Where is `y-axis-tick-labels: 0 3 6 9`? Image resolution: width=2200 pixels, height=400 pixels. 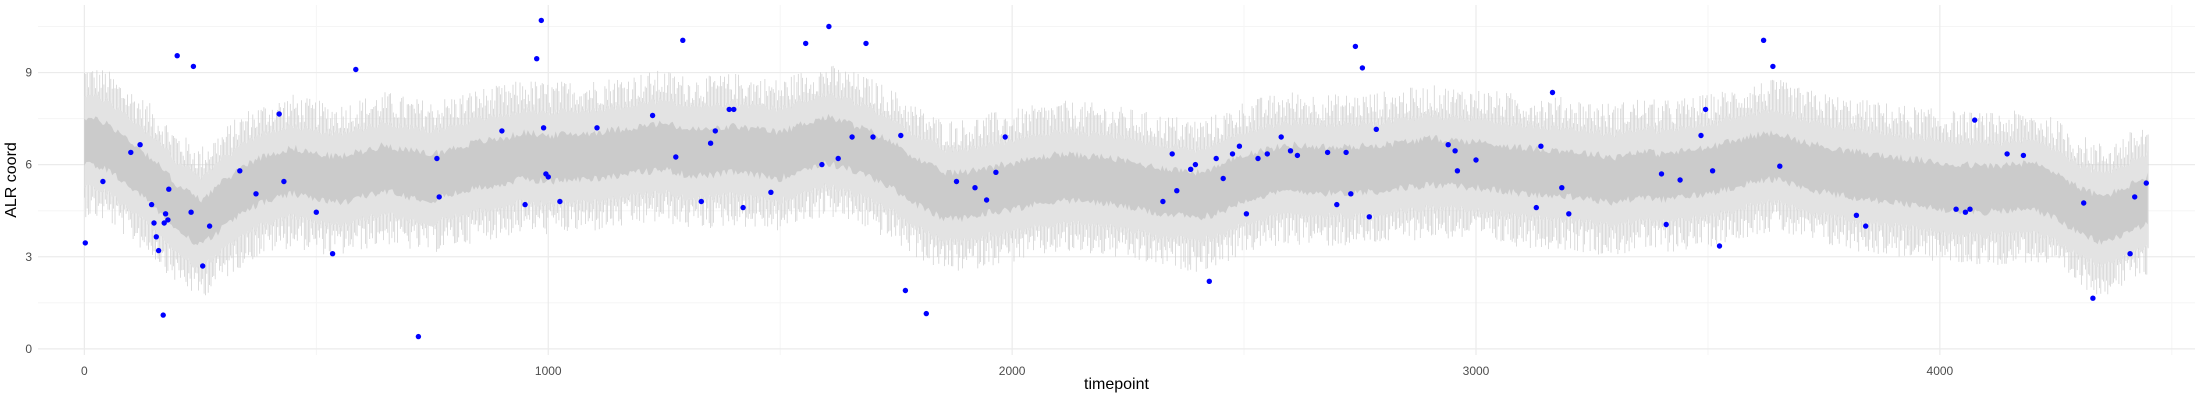
y-axis-tick-labels: 0 3 6 9 is located at coordinates (28, 211).